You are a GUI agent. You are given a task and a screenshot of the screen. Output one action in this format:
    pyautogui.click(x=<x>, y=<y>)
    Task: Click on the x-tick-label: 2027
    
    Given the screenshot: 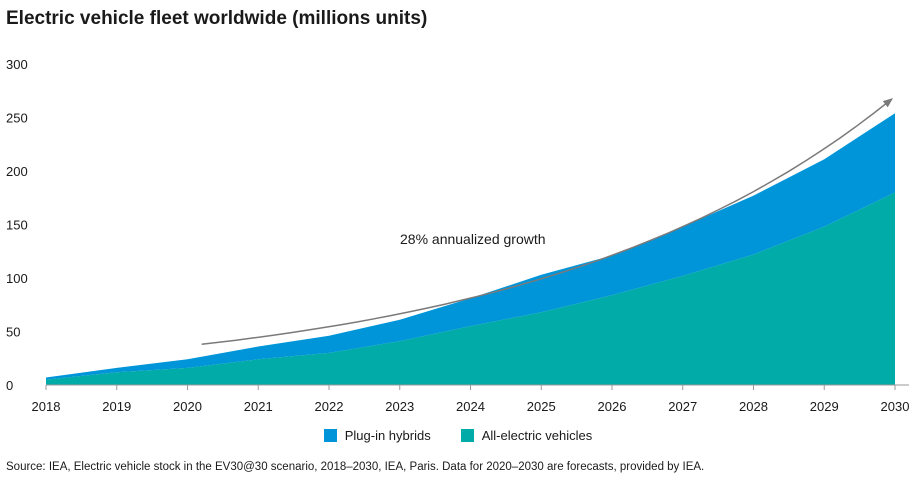 What is the action you would take?
    pyautogui.click(x=682, y=406)
    